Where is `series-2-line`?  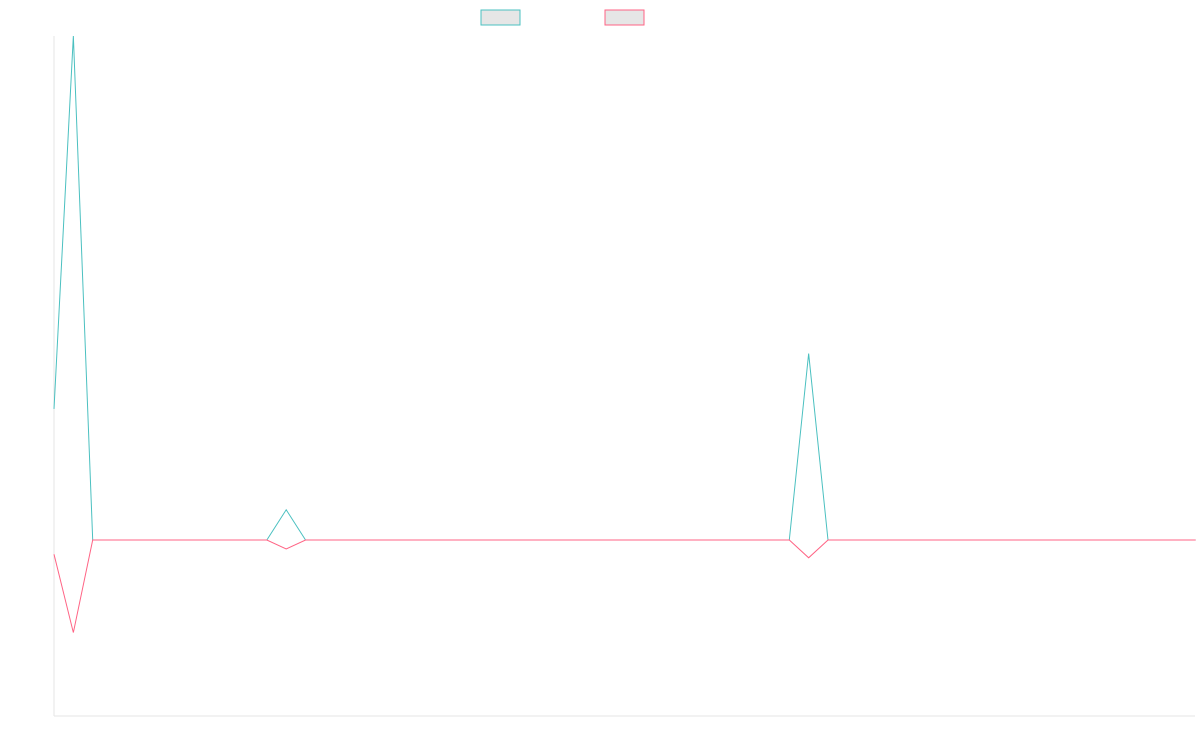
series-2-line is located at coordinates (624, 586).